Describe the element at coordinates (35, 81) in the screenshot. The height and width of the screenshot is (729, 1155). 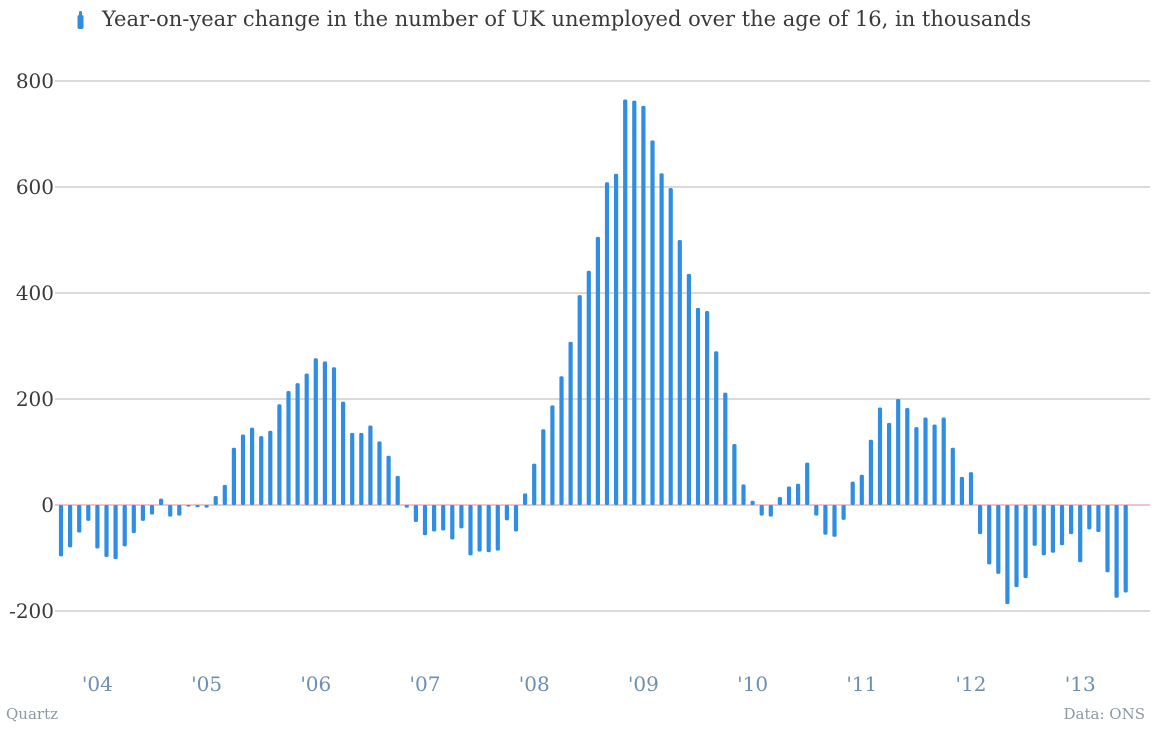
I see `y-tick-label: 800` at that location.